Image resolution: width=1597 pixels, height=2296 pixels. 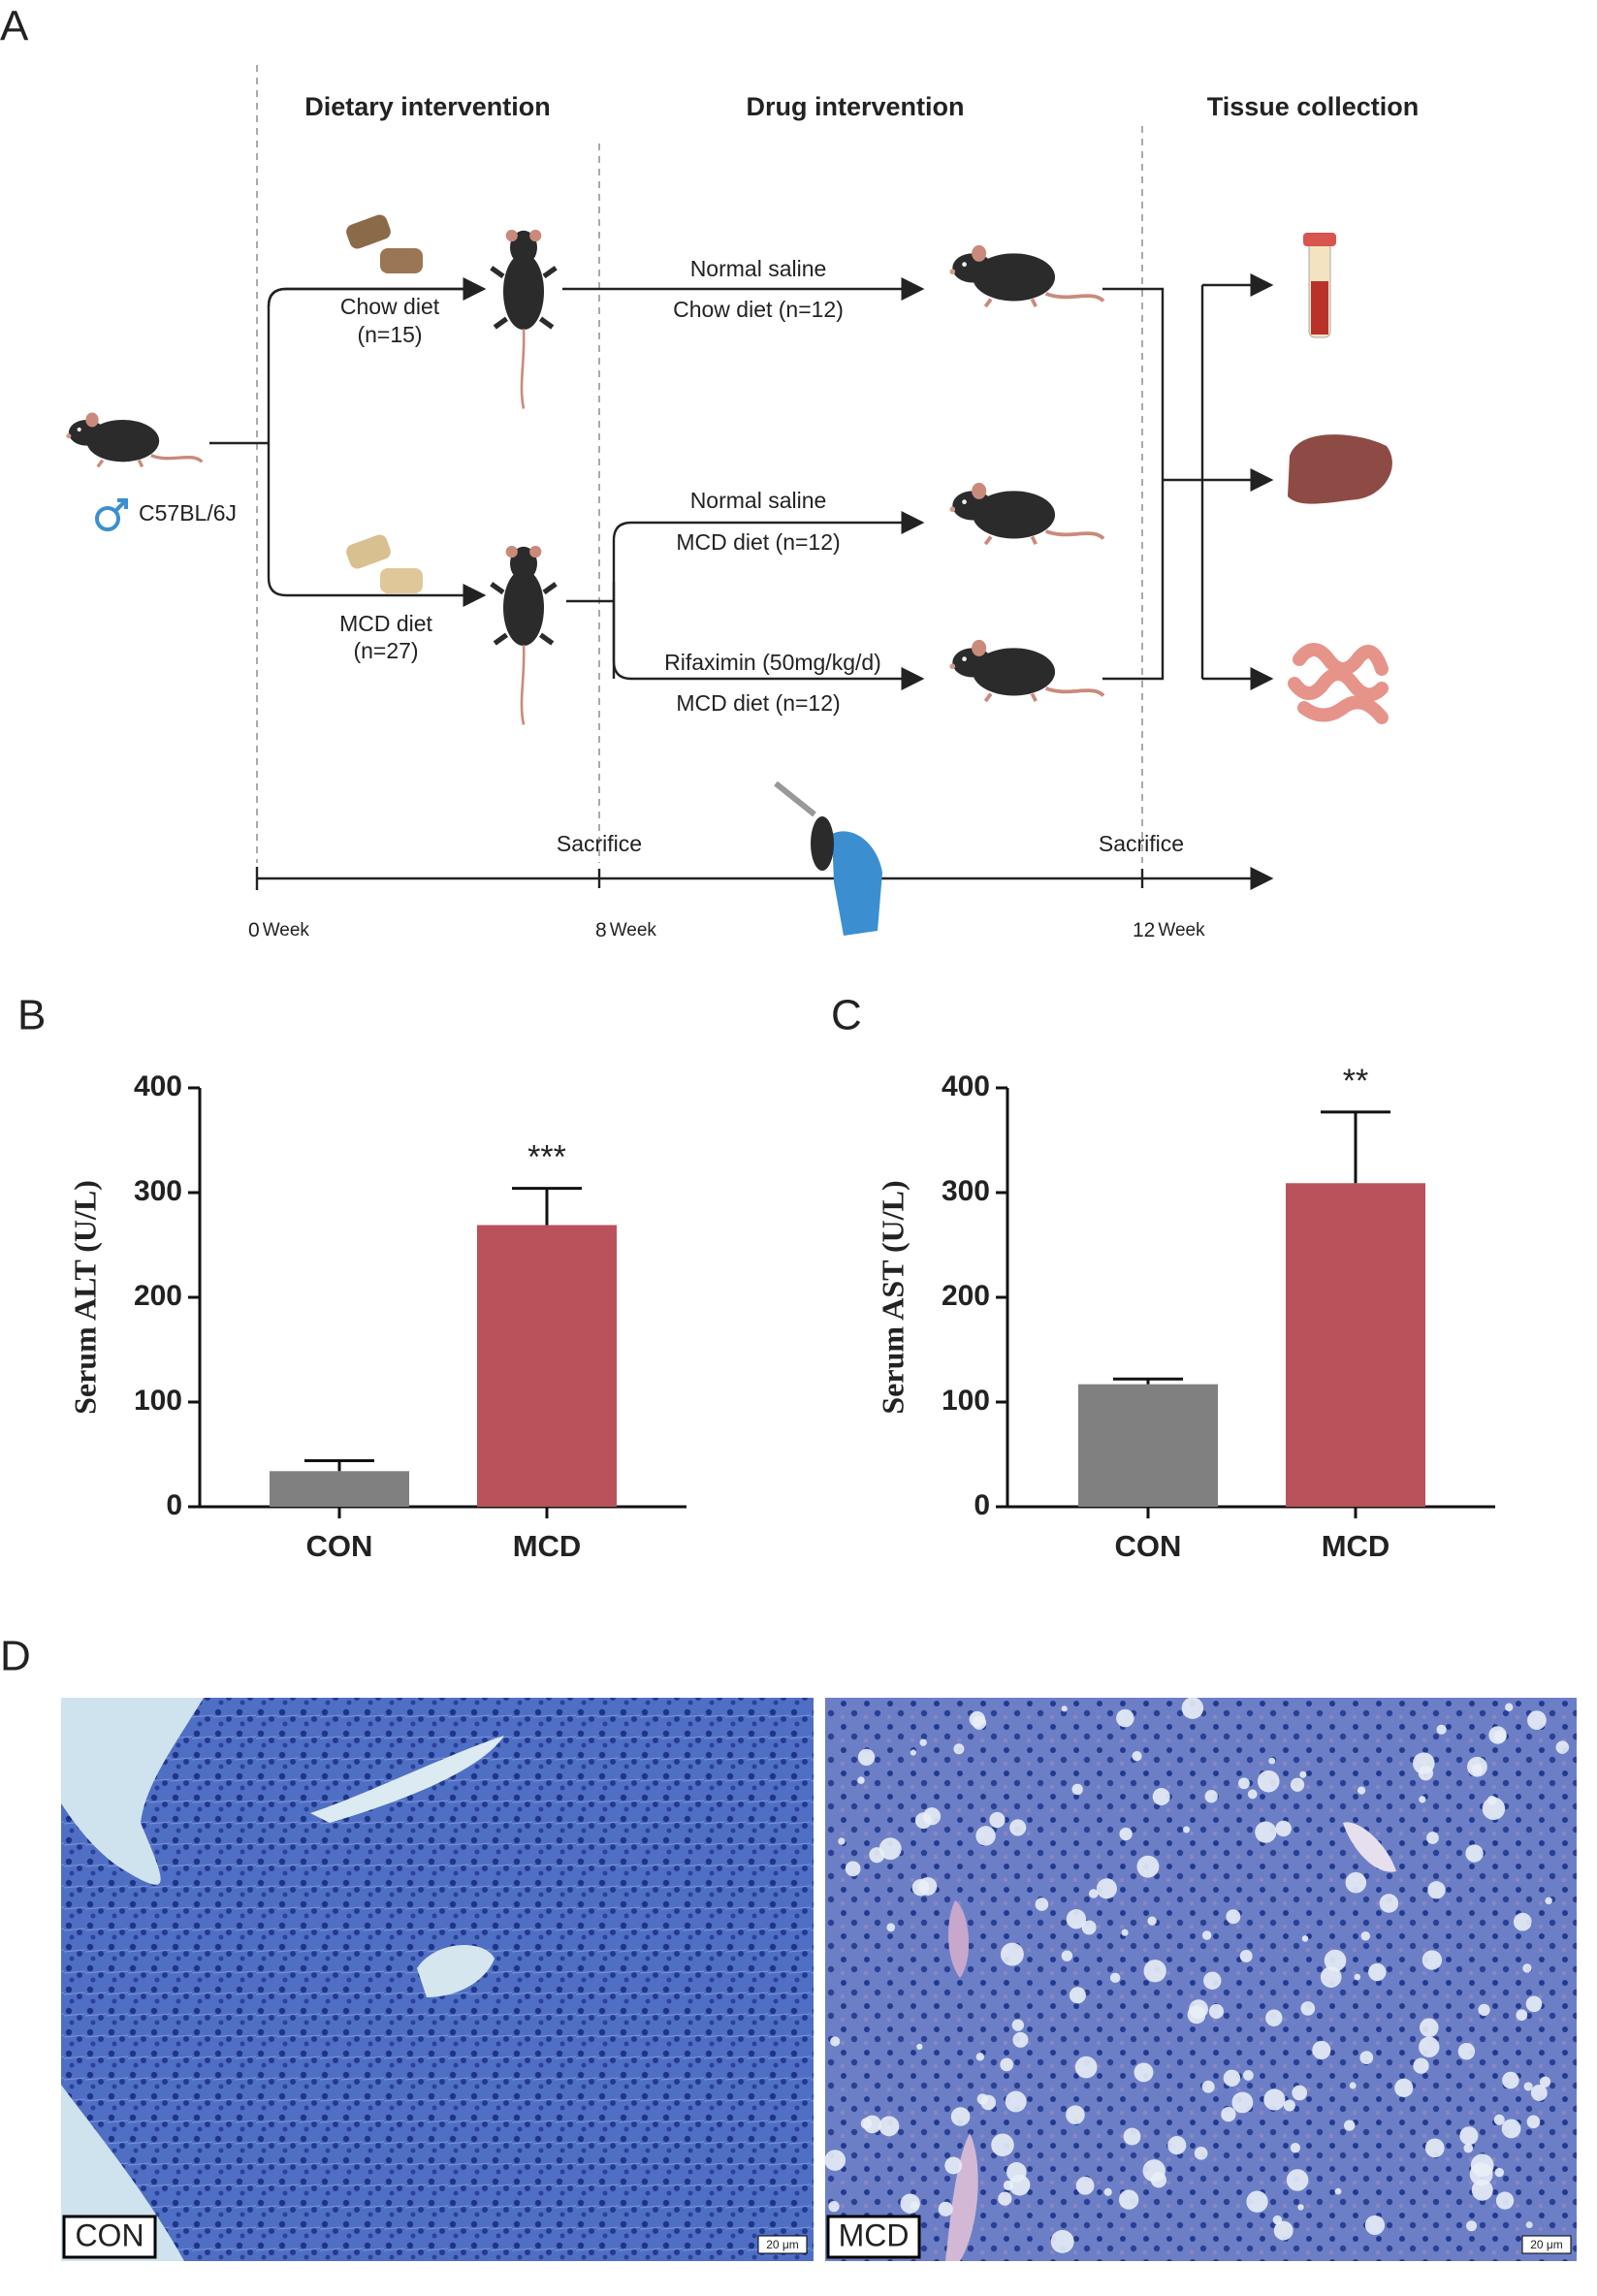 What do you see at coordinates (874, 2234) in the screenshot?
I see `image-label: MCD` at bounding box center [874, 2234].